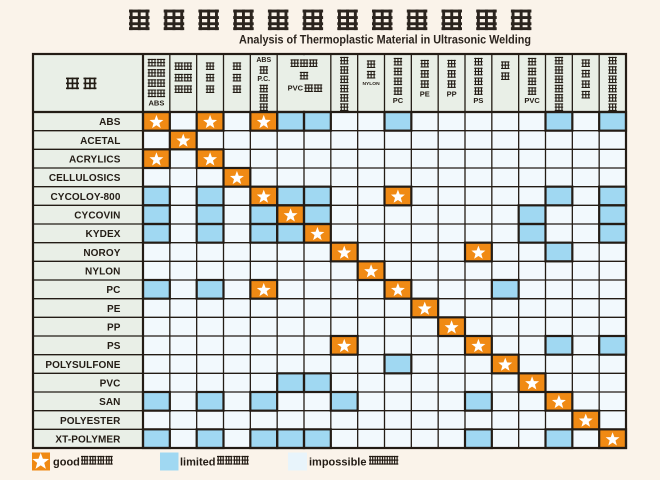 This screenshot has width=660, height=480. I want to click on svg-text: POLYSULFONE, so click(82, 365).